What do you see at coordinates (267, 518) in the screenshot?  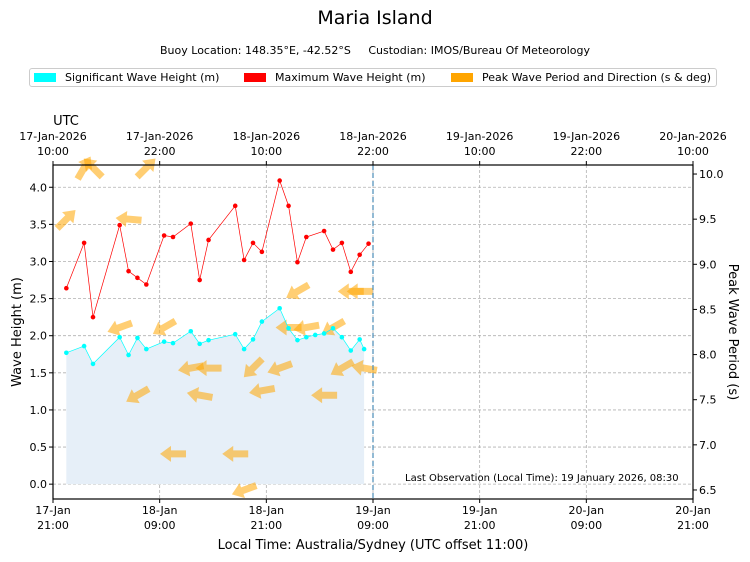 I see `x-tick-label-bottom: 18-Jan 21:00` at bounding box center [267, 518].